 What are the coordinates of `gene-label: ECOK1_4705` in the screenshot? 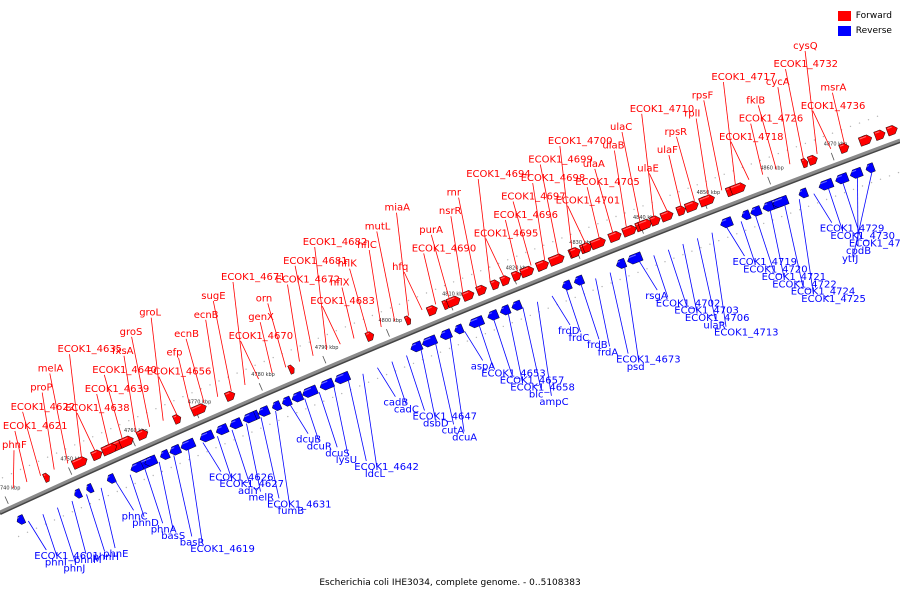 It's located at (607, 182).